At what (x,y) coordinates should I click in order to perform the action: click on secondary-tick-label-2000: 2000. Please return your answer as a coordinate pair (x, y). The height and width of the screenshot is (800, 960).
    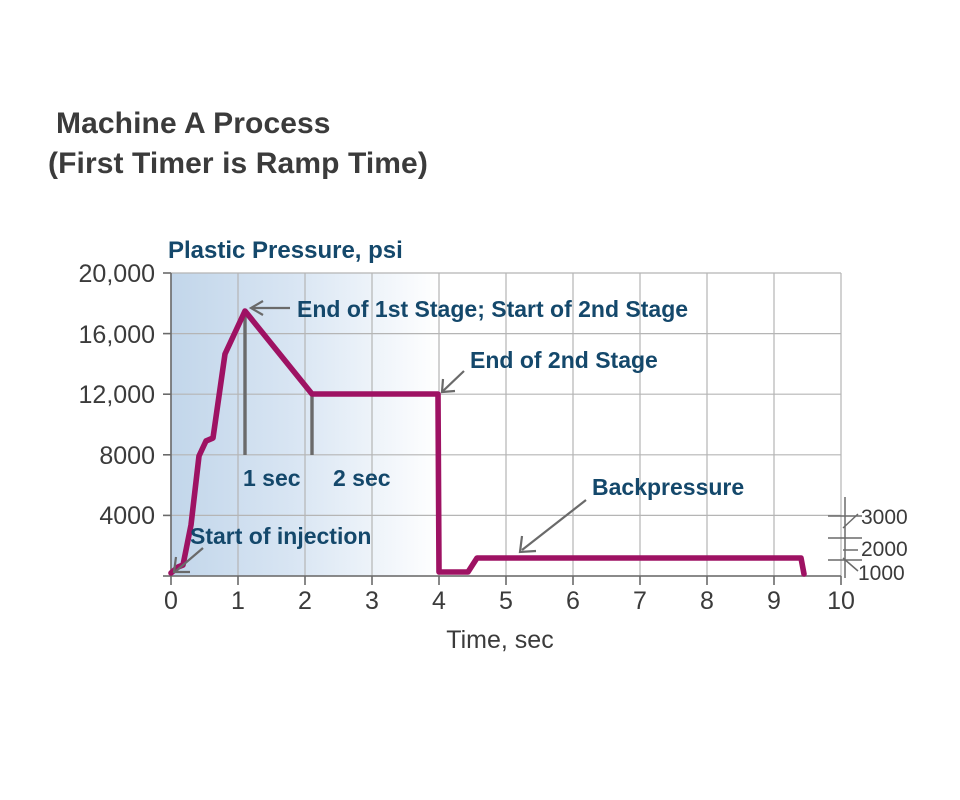
    Looking at the image, I should click on (884, 549).